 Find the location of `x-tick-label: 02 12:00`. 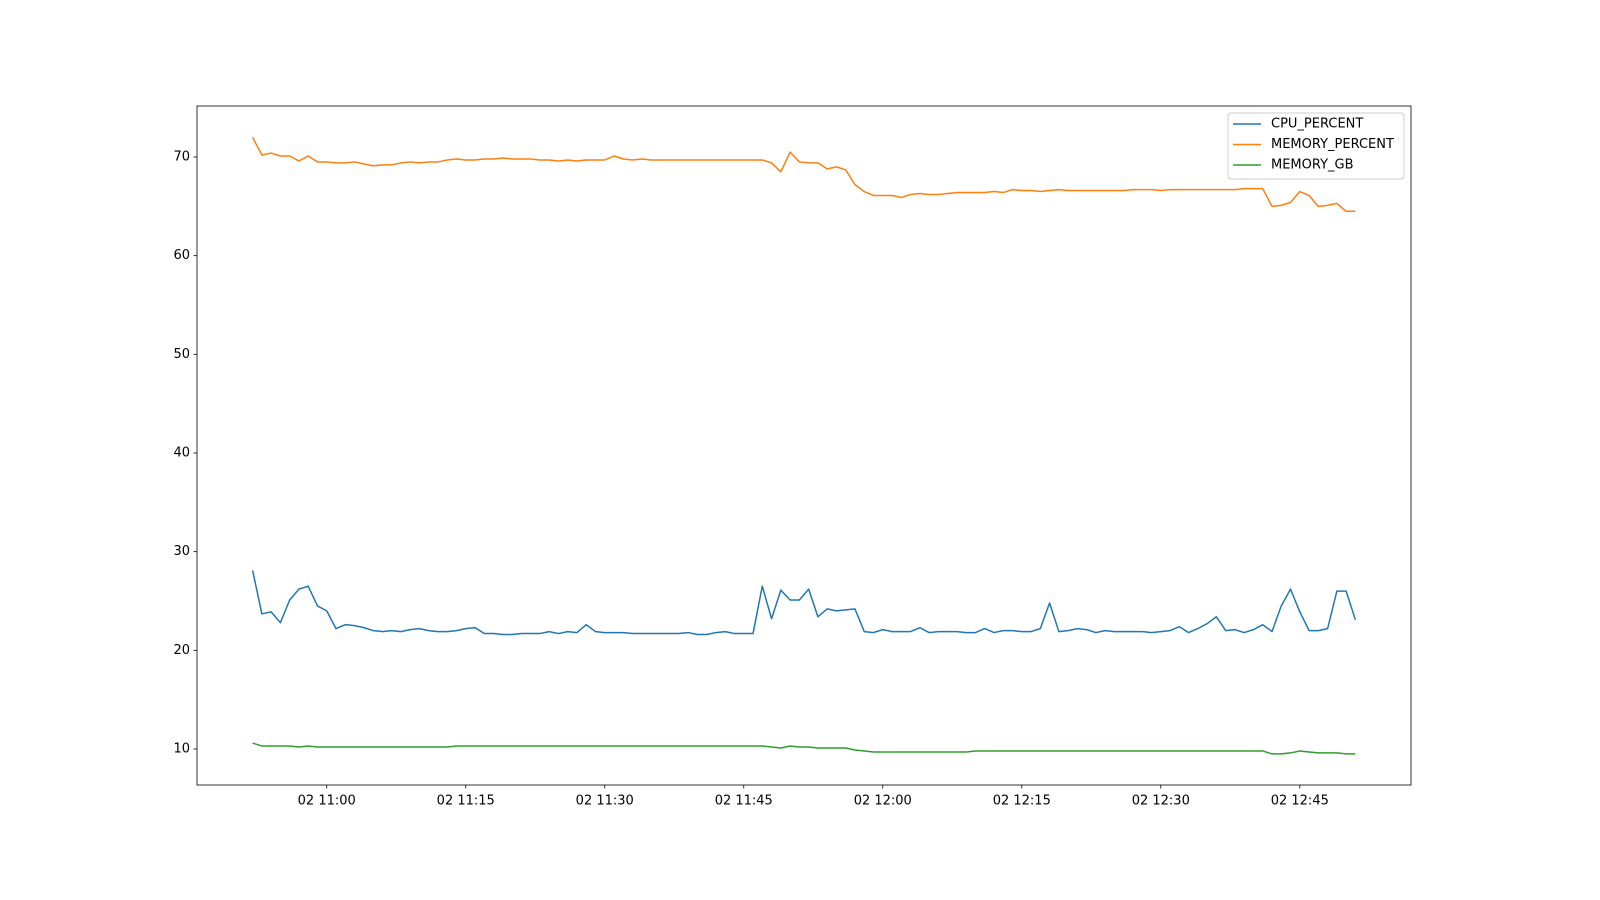

x-tick-label: 02 12:00 is located at coordinates (883, 801).